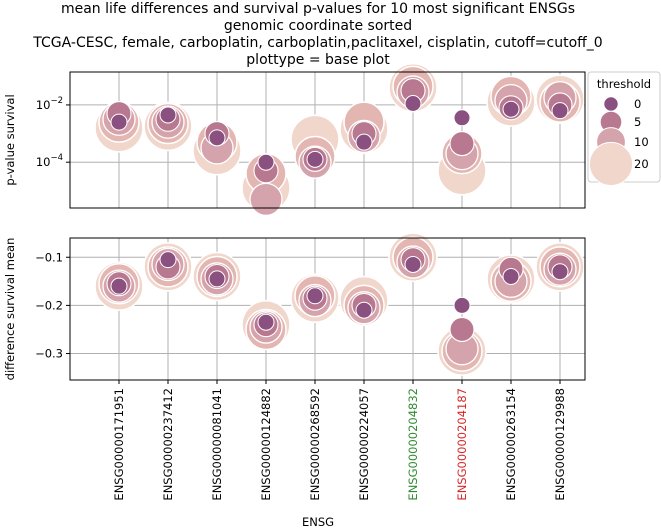 The width and height of the screenshot is (661, 530). Describe the element at coordinates (266, 444) in the screenshot. I see `x-tick-label-ENSG00000124882: ENSG00000124882` at that location.